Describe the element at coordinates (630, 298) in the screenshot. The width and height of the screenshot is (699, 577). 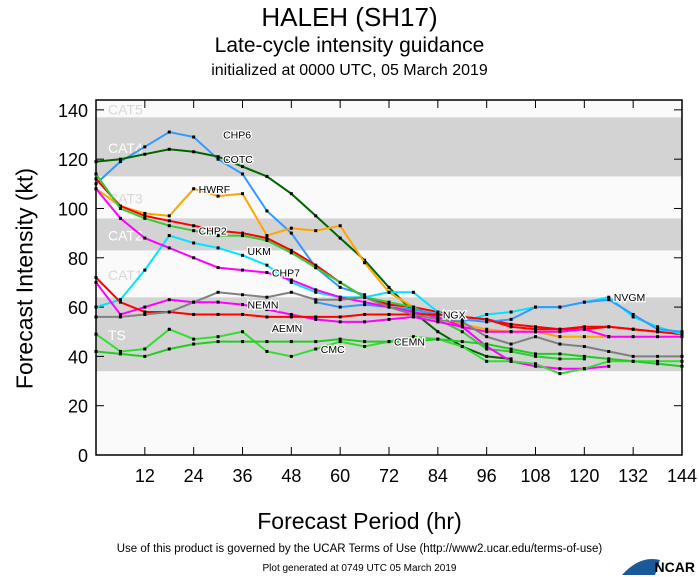
I see `series-label: NVGM` at that location.